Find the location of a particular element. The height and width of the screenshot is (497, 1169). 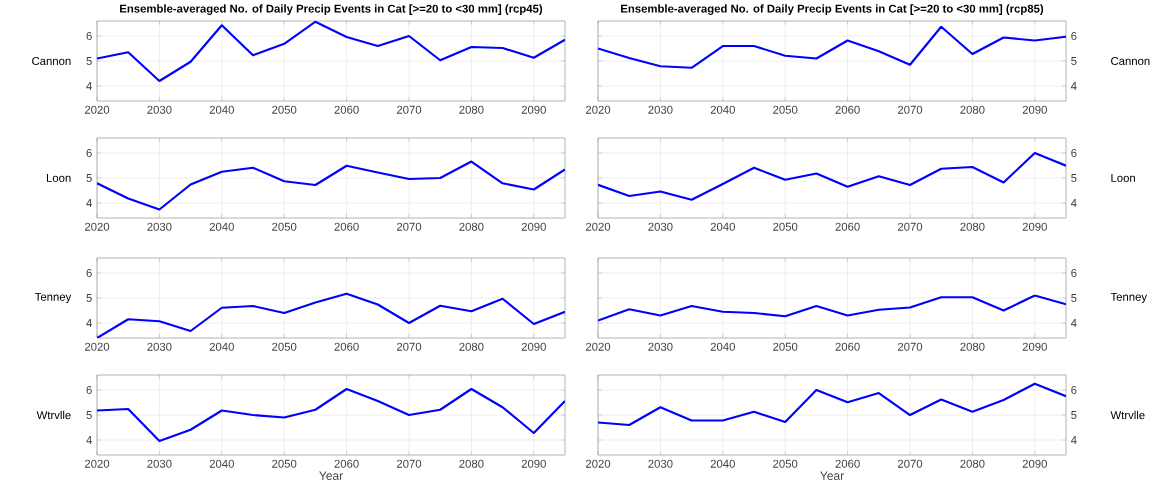

chart-title: Ensemble-averaged No. of Daily Precip Events in Cat [>=20 to <30 mm] (rcp45) is located at coordinates (331, 9).